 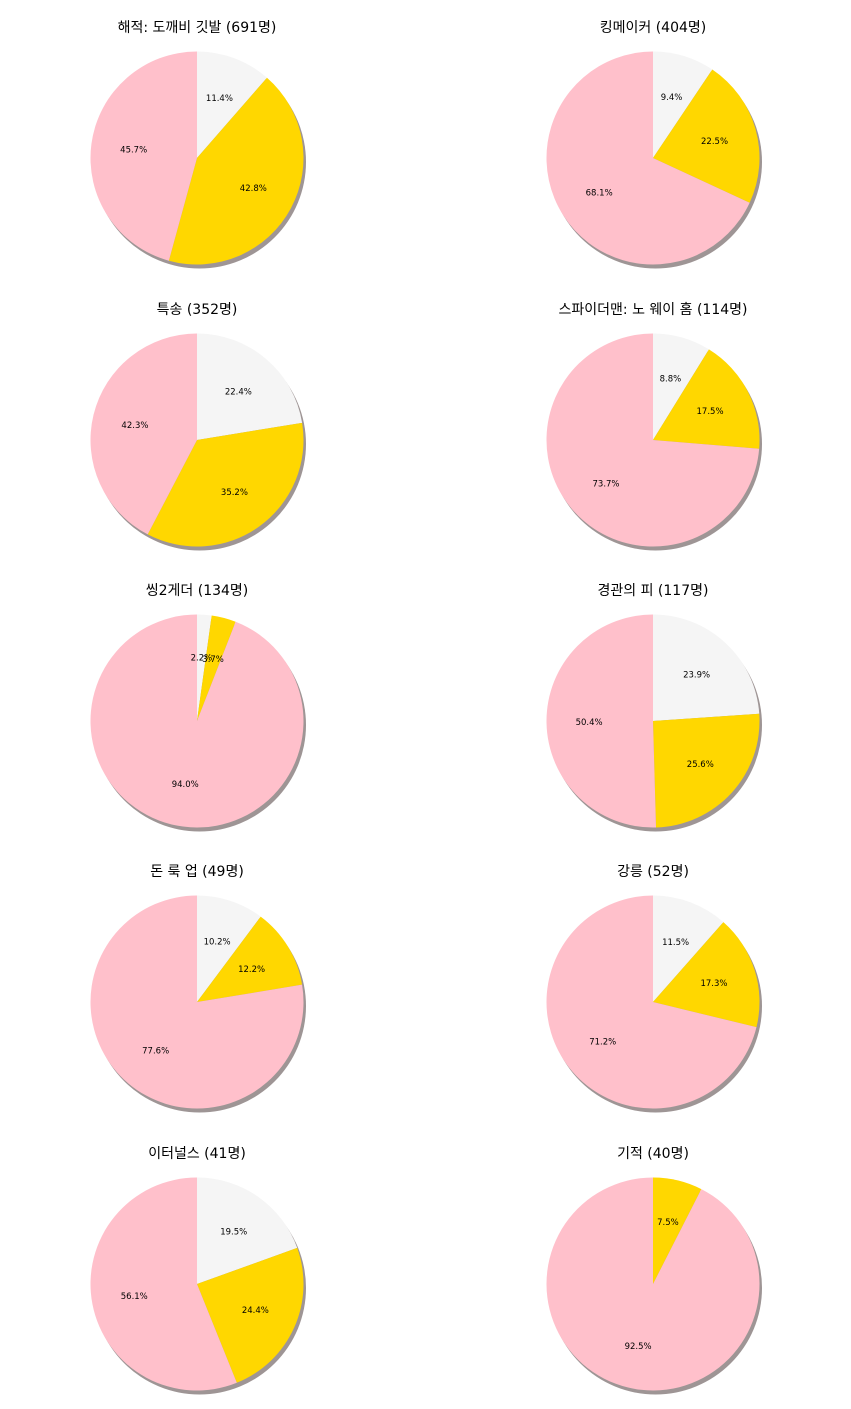 I want to click on pie-pct-label: 68.1%, so click(x=599, y=193).